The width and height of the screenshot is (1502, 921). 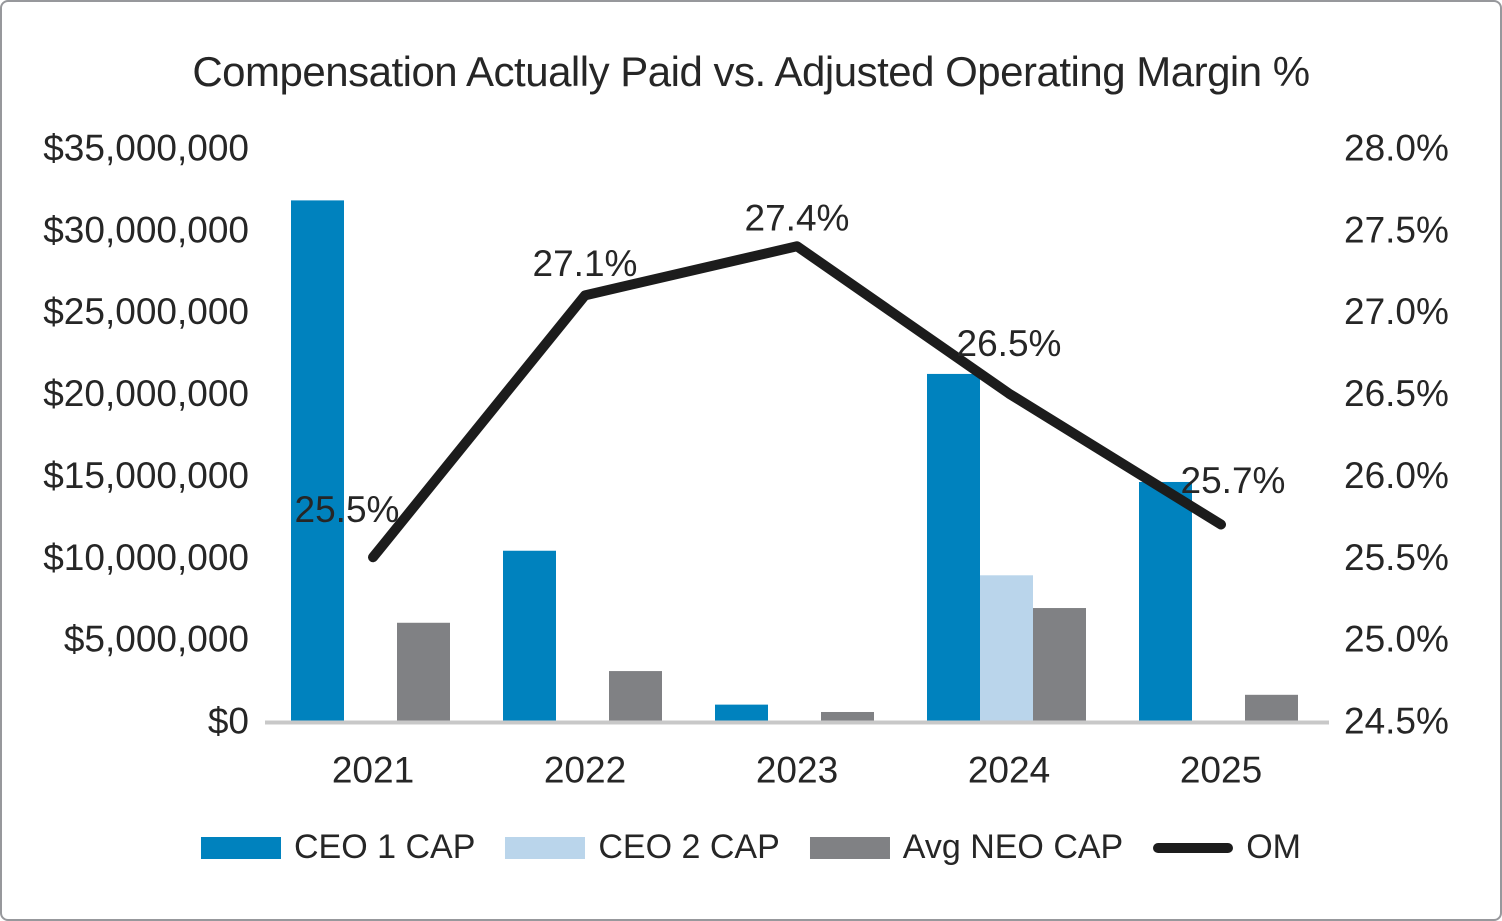 I want to click on bar-ceo-1-cap-2022, so click(x=529, y=635).